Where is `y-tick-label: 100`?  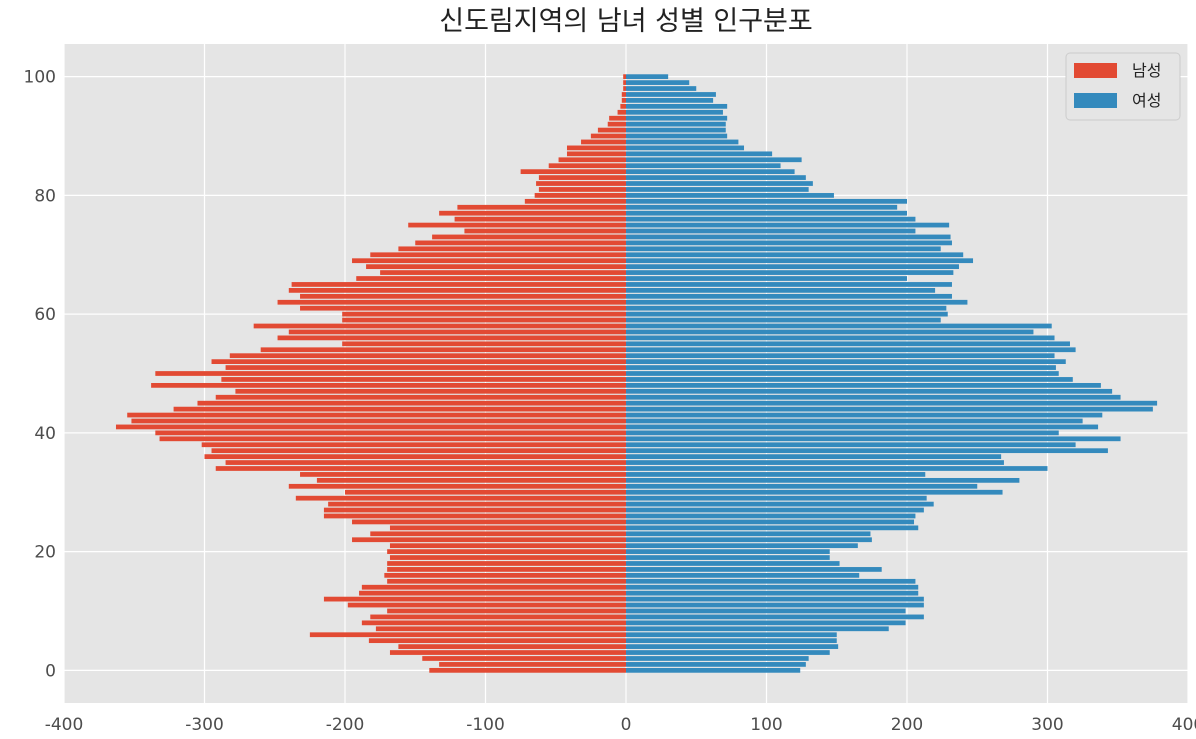 y-tick-label: 100 is located at coordinates (40, 78).